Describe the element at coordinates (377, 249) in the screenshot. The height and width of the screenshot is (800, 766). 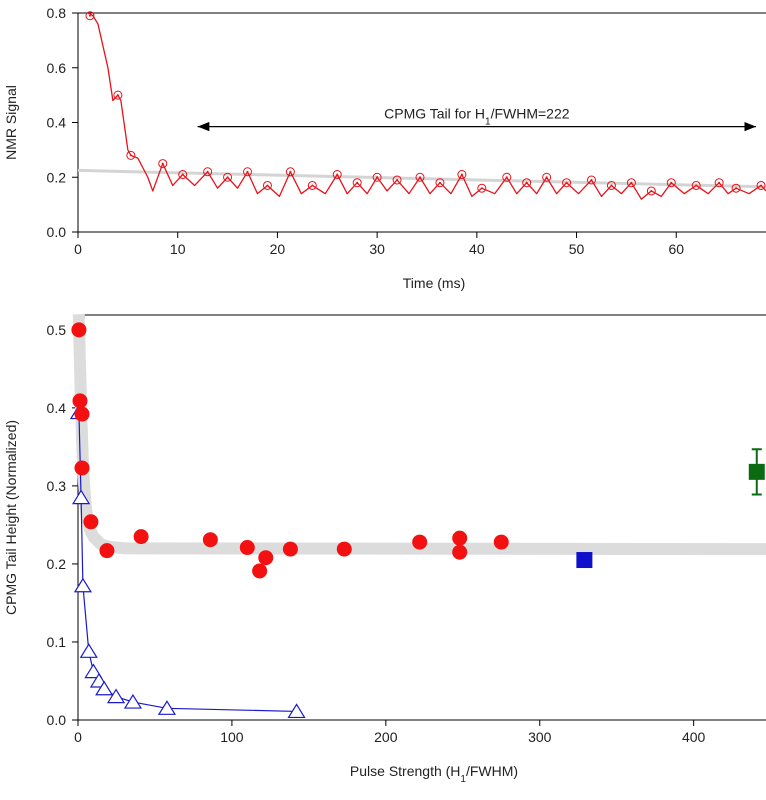
I see `x-tick-label: 30` at that location.